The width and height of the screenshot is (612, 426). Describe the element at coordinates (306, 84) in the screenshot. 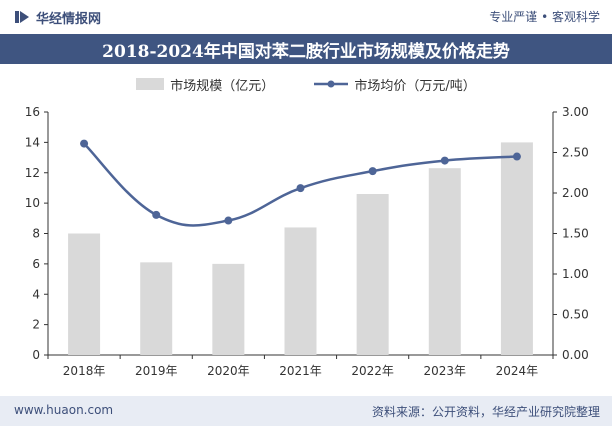

I see `chart-legend: 市场规模（亿元） 市场均价（万元/吨）` at that location.